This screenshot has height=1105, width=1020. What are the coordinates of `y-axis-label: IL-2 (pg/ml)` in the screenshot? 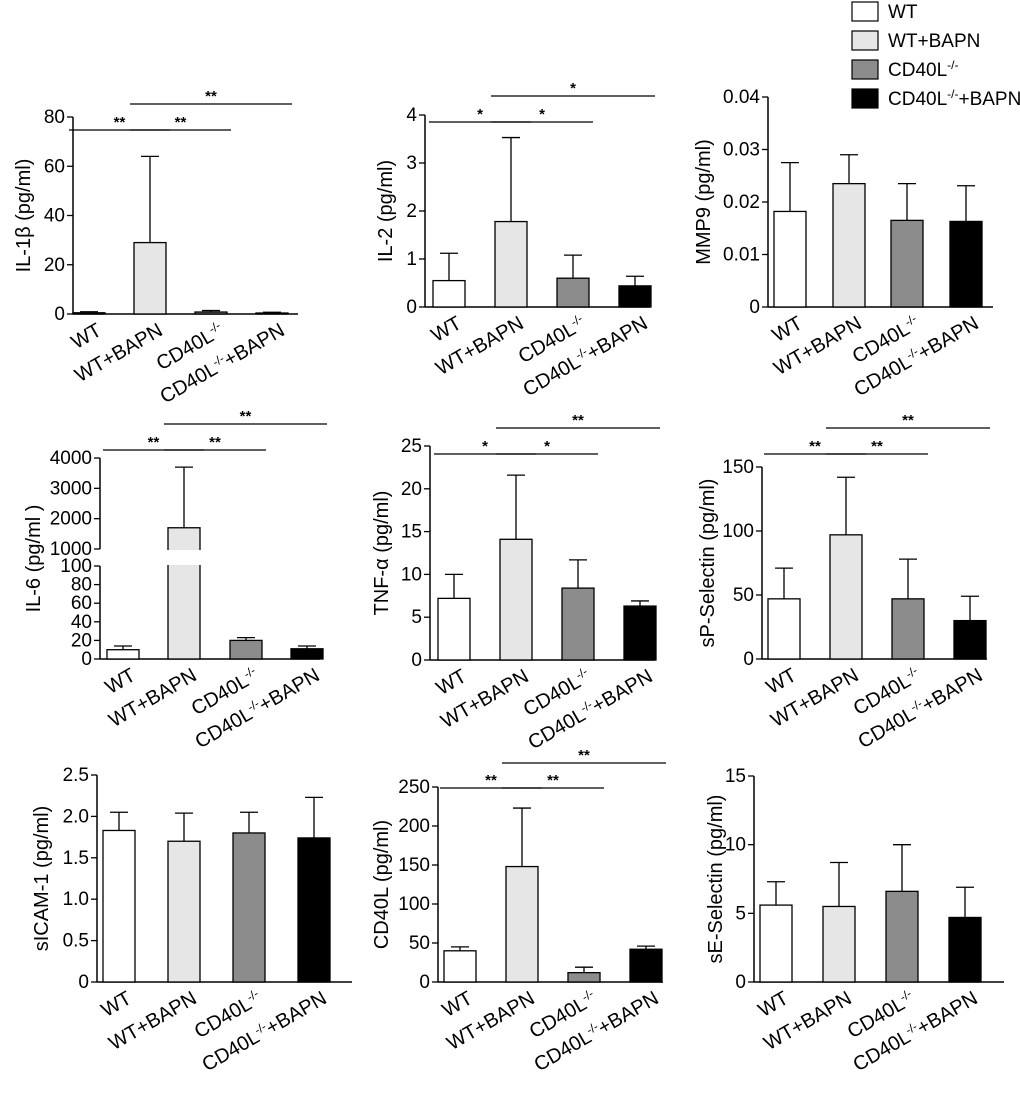 It's located at (386, 211).